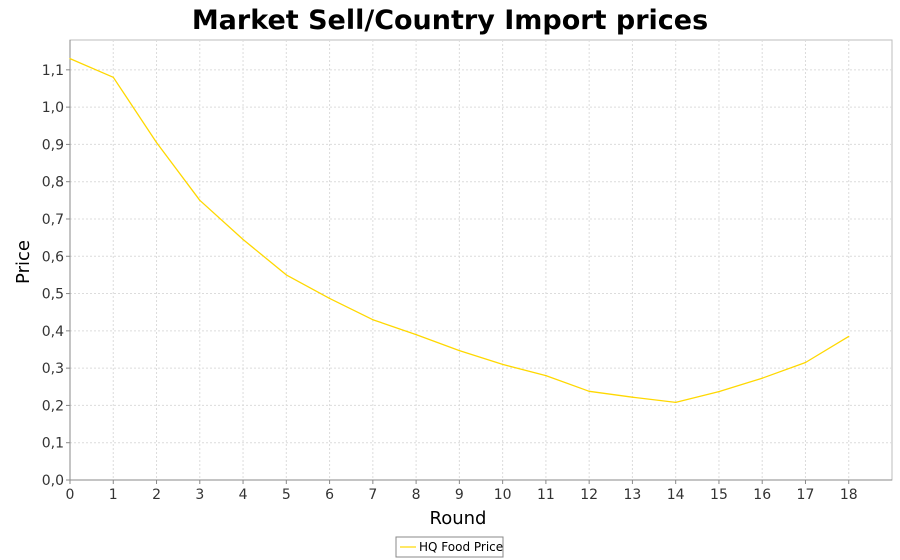  What do you see at coordinates (53, 481) in the screenshot?
I see `y-tick-label: 0,0` at bounding box center [53, 481].